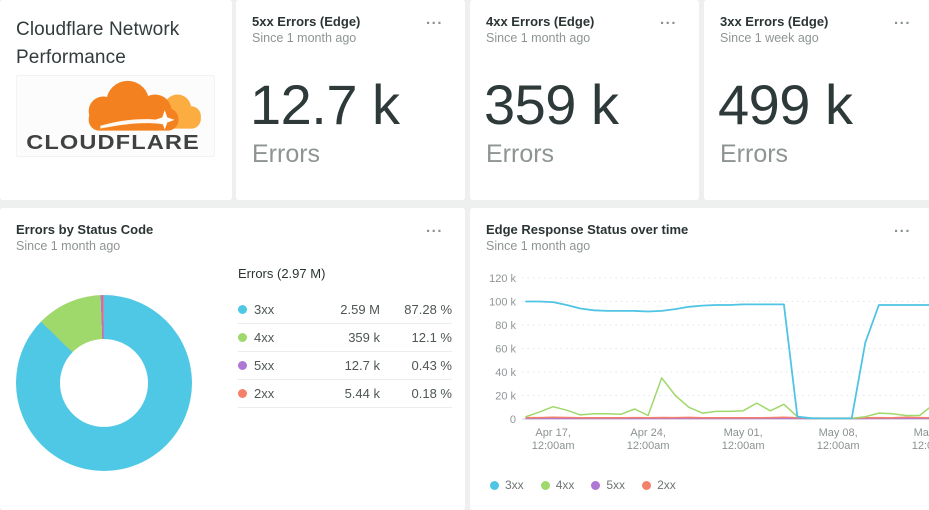 This screenshot has height=510, width=929. Describe the element at coordinates (505, 397) in the screenshot. I see `y-axis-tick-label: 20 k` at that location.